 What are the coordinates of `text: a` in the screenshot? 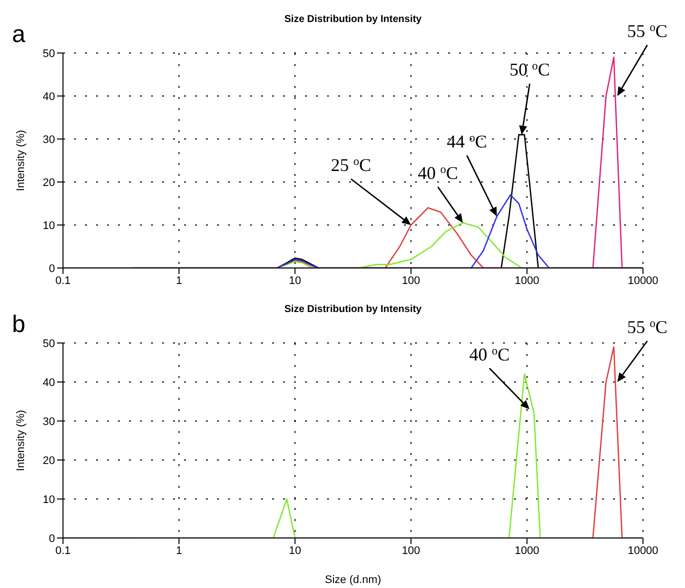 It's located at (19, 34).